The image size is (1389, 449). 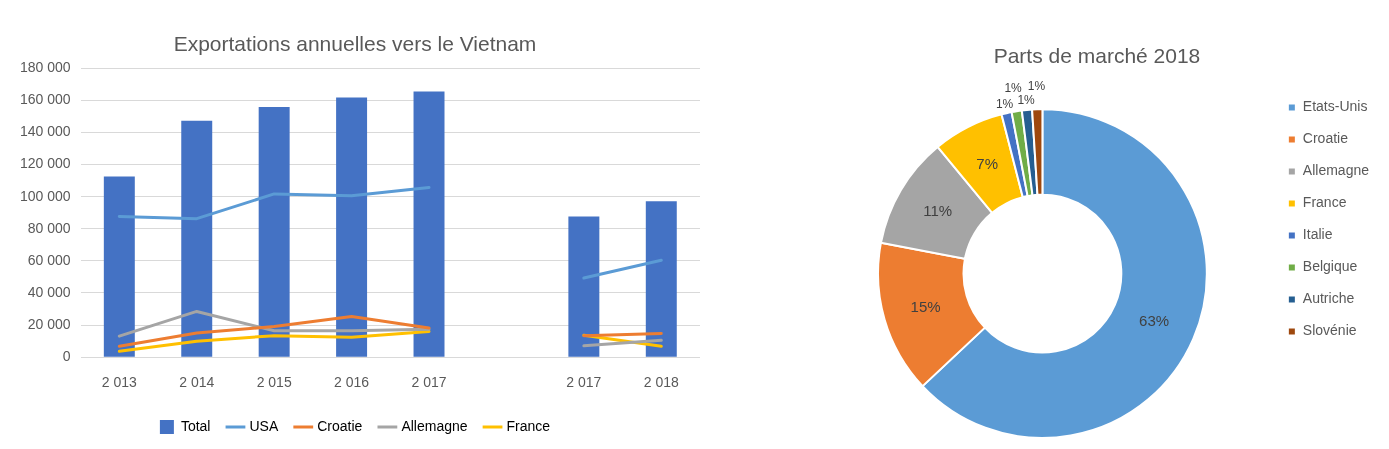 I want to click on chart-title: Exportations annuelles vers le Vietnam, so click(x=355, y=44).